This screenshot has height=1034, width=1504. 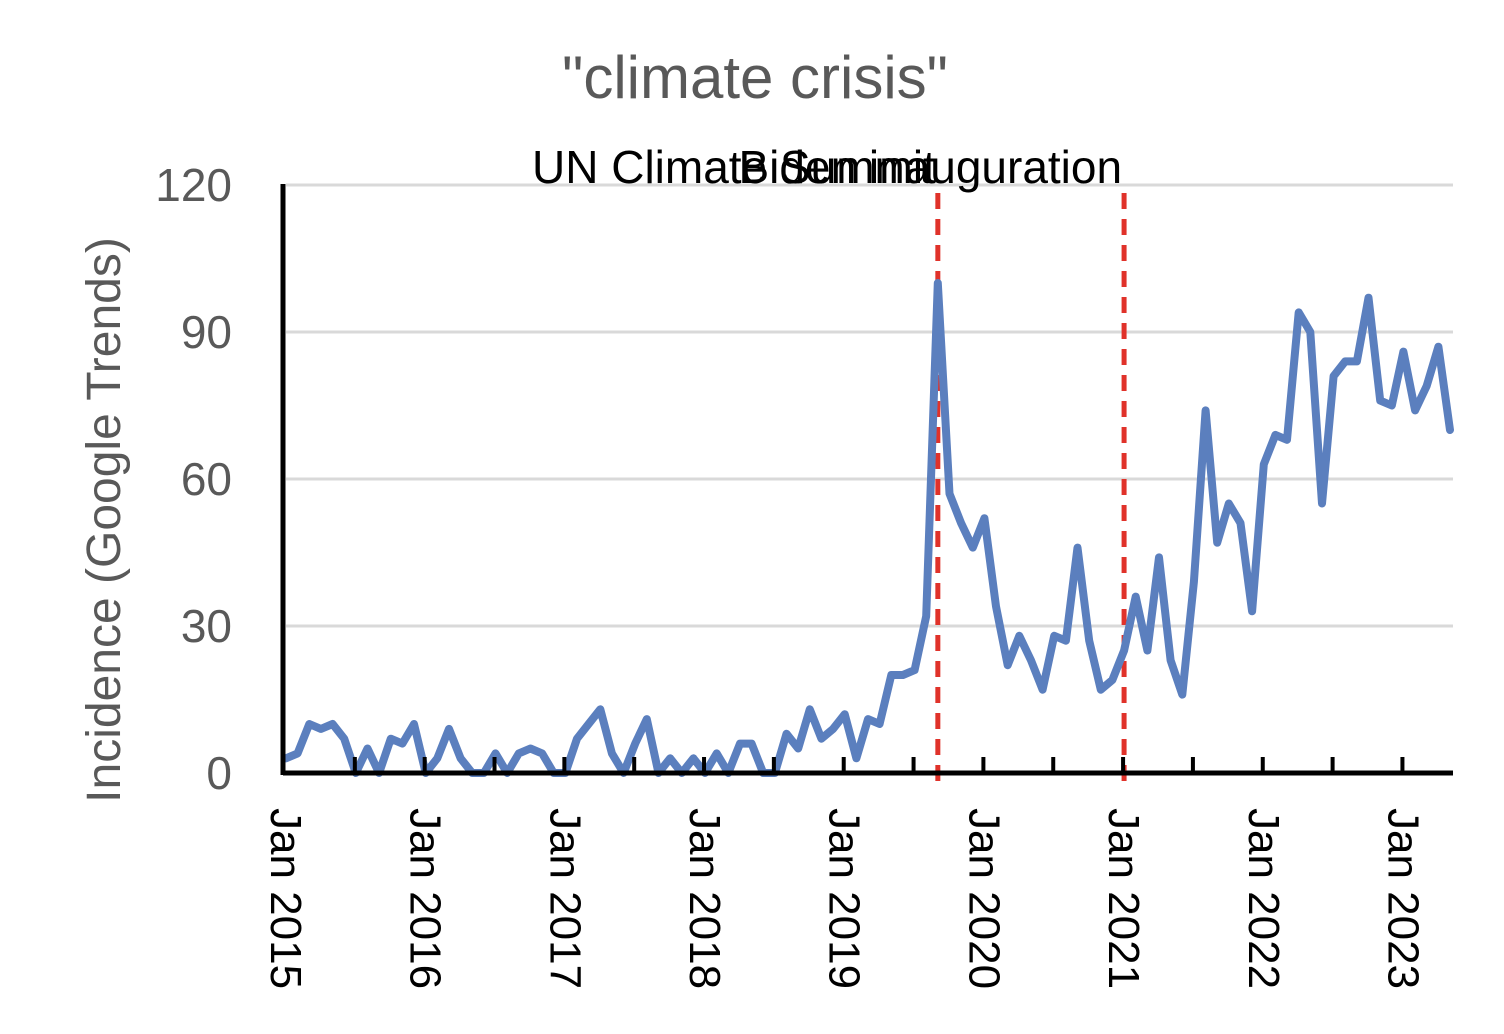 What do you see at coordinates (983, 898) in the screenshot?
I see `x-tick-label: Jan 2020` at bounding box center [983, 898].